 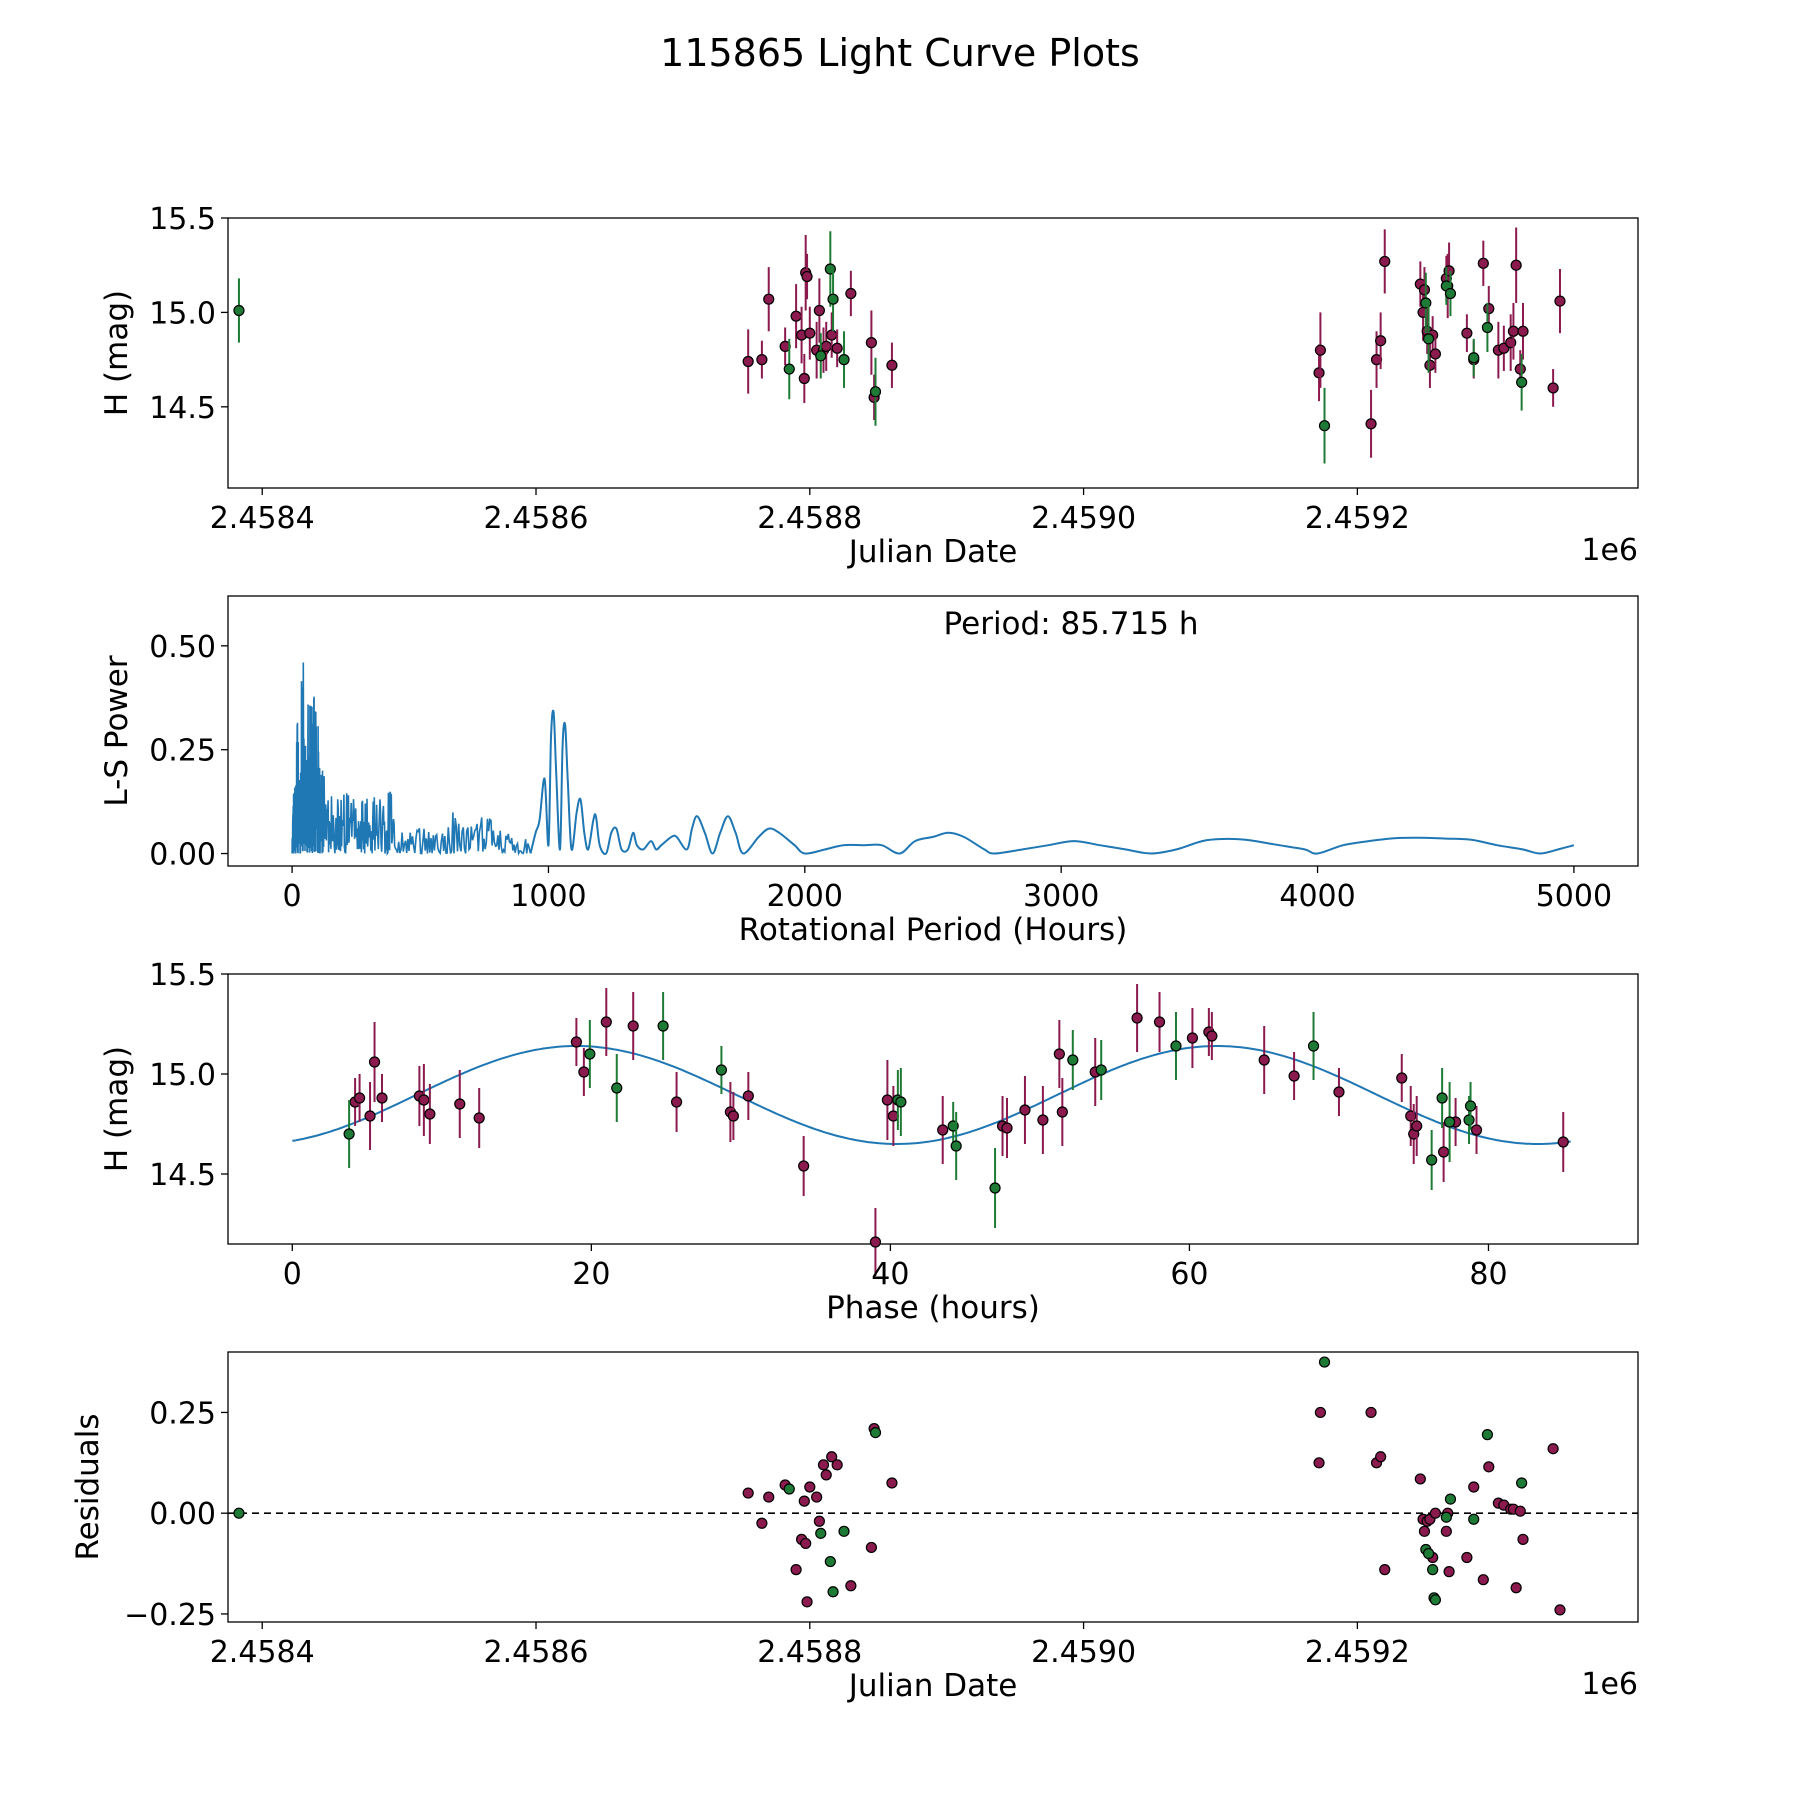 What do you see at coordinates (899, 345) in the screenshot?
I see `raw-data-points` at bounding box center [899, 345].